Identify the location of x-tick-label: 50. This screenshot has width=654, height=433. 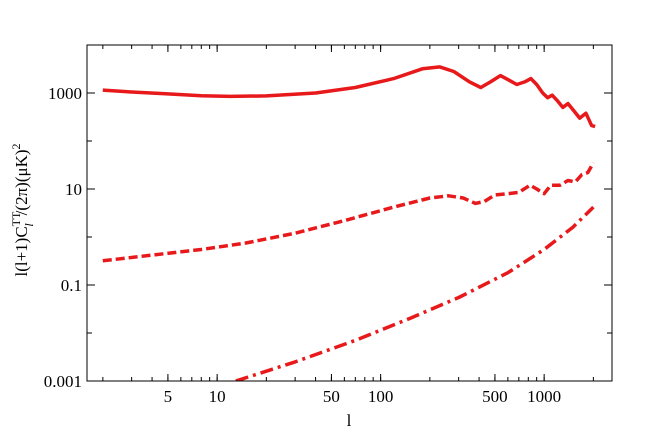
(331, 396).